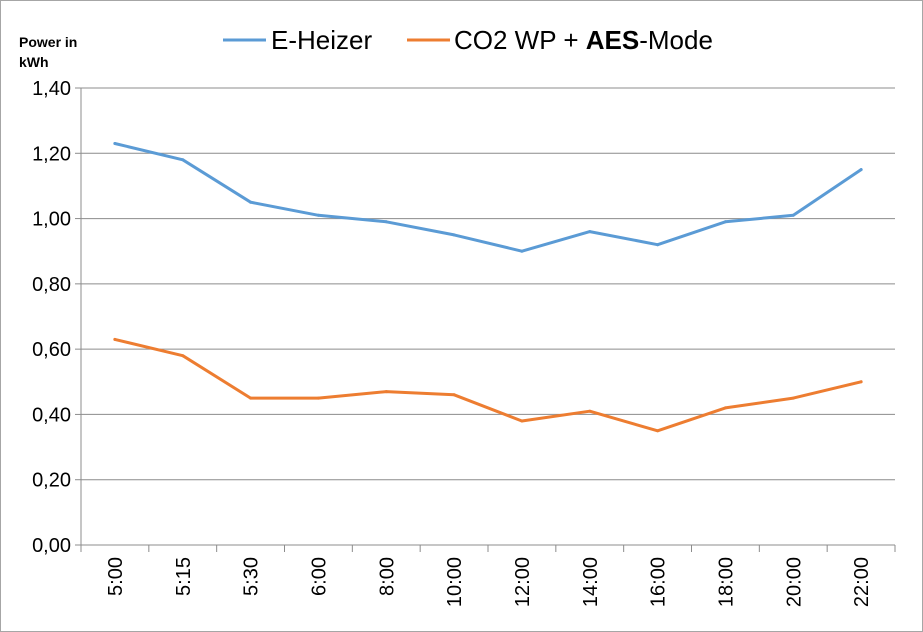 This screenshot has height=632, width=923. Describe the element at coordinates (488, 197) in the screenshot. I see `series-line-e-heizer` at that location.